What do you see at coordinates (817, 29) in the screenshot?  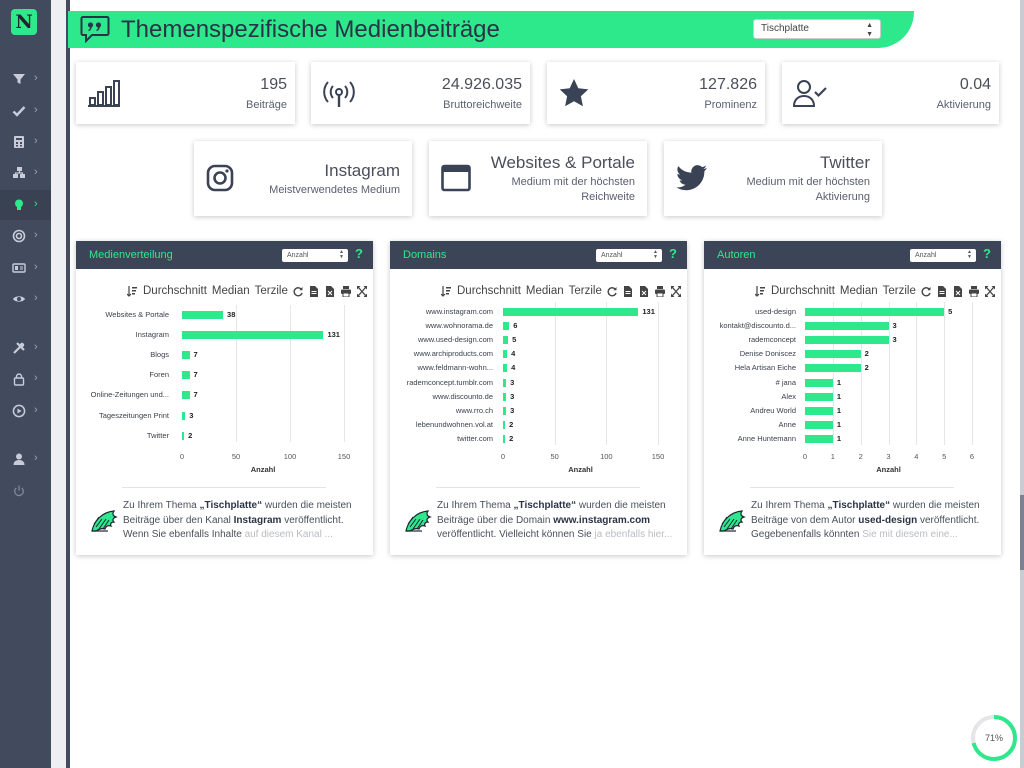 I see `topic-select: Tischplatte ▲ ▼` at bounding box center [817, 29].